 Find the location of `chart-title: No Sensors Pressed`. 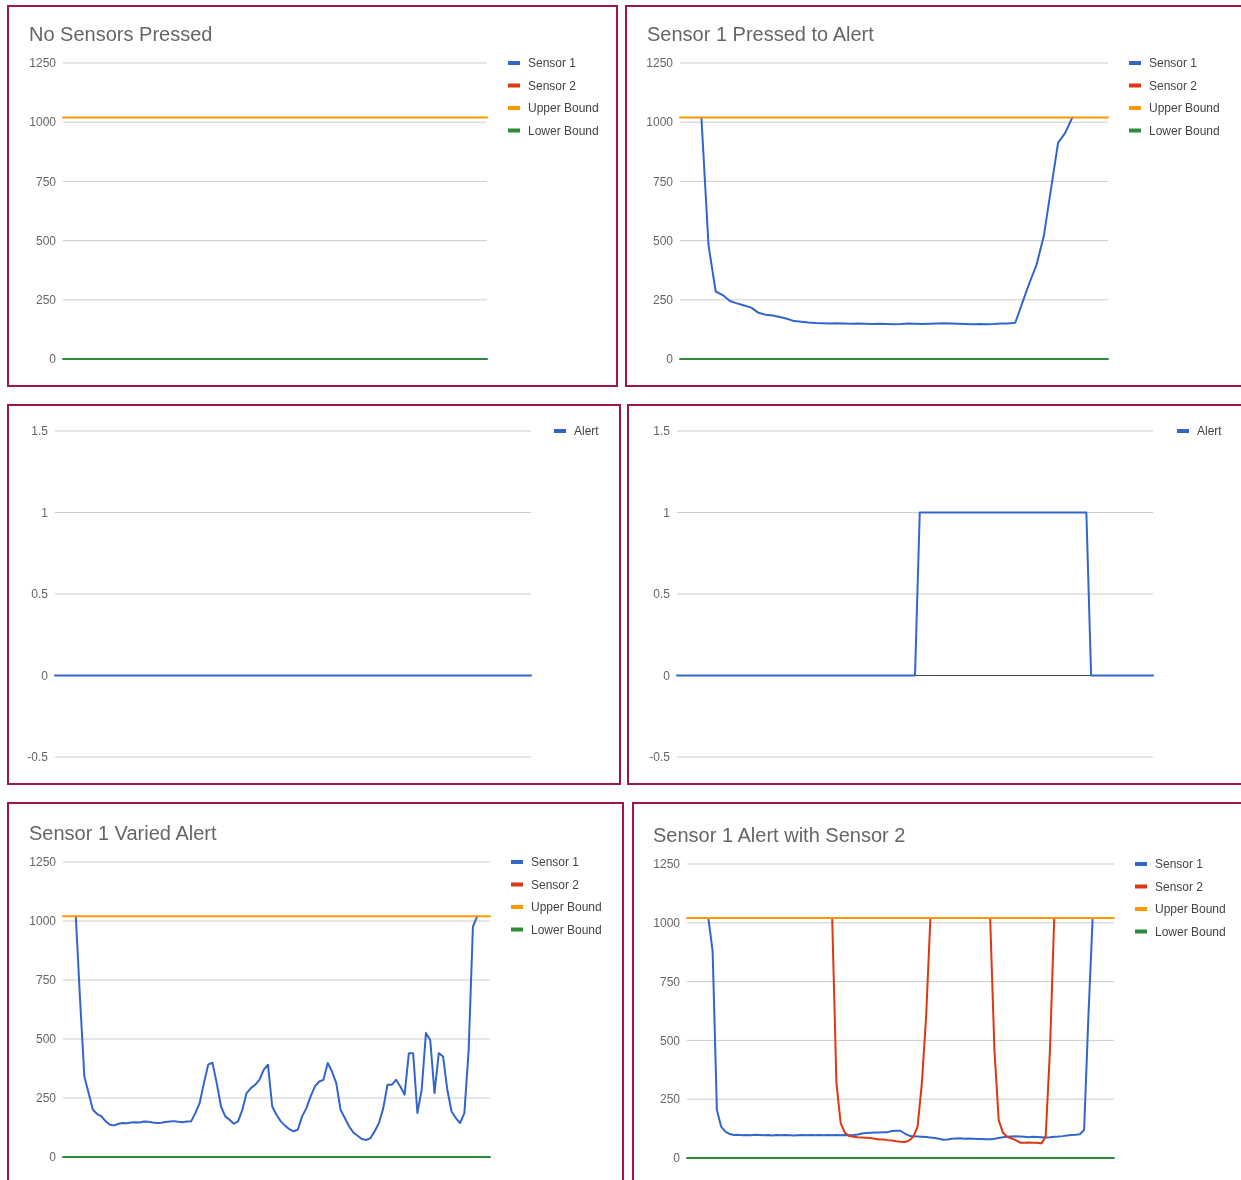

chart-title: No Sensors Pressed is located at coordinates (121, 34).